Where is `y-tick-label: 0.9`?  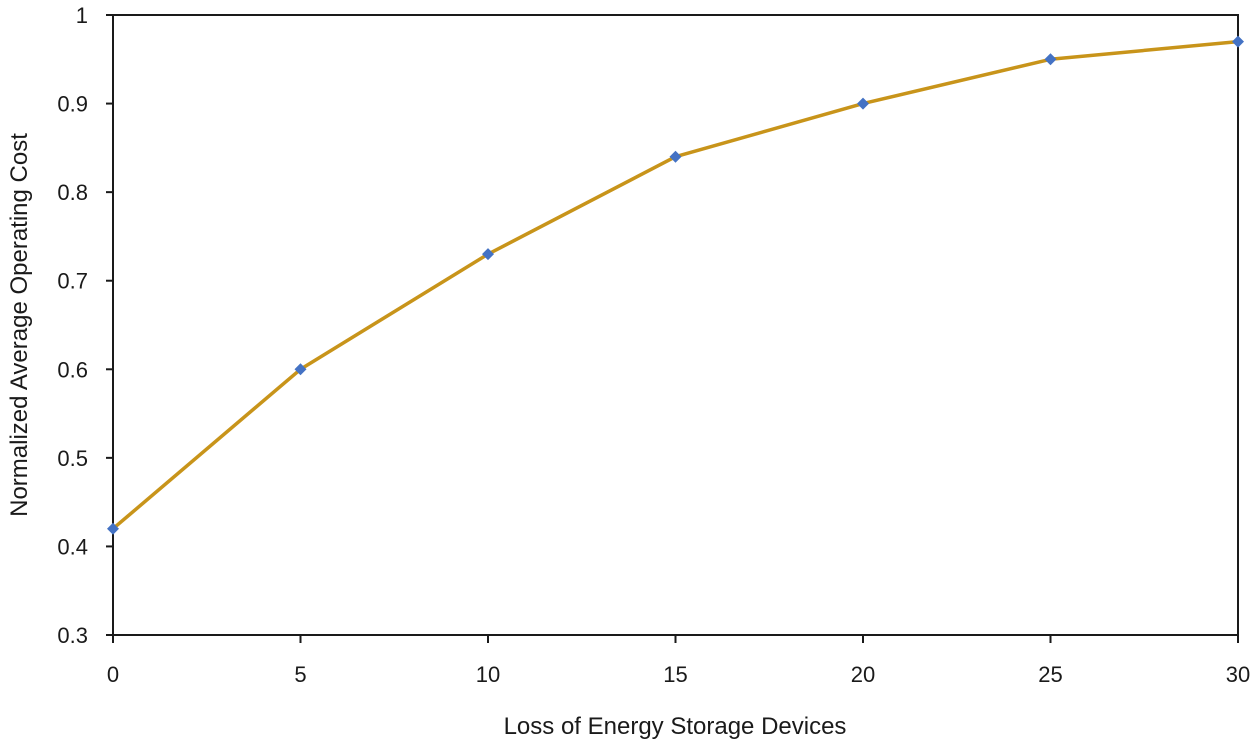 y-tick-label: 0.9 is located at coordinates (72, 104).